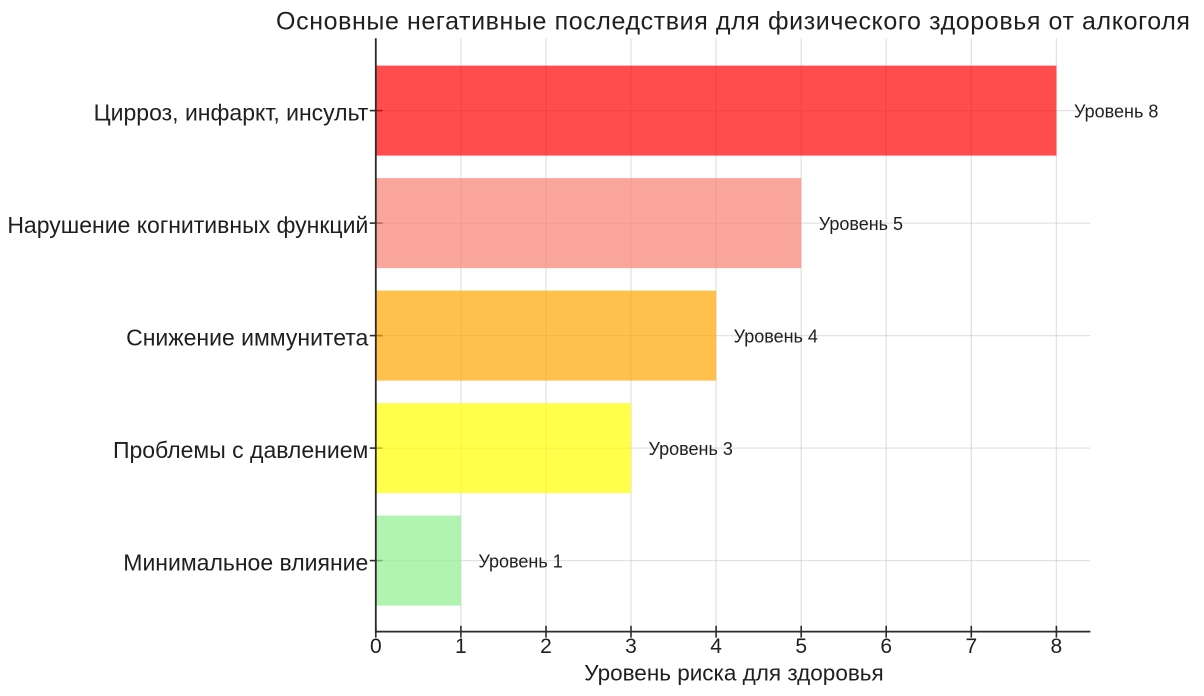 The width and height of the screenshot is (1204, 696). What do you see at coordinates (971, 646) in the screenshot?
I see `svg-text: 7` at bounding box center [971, 646].